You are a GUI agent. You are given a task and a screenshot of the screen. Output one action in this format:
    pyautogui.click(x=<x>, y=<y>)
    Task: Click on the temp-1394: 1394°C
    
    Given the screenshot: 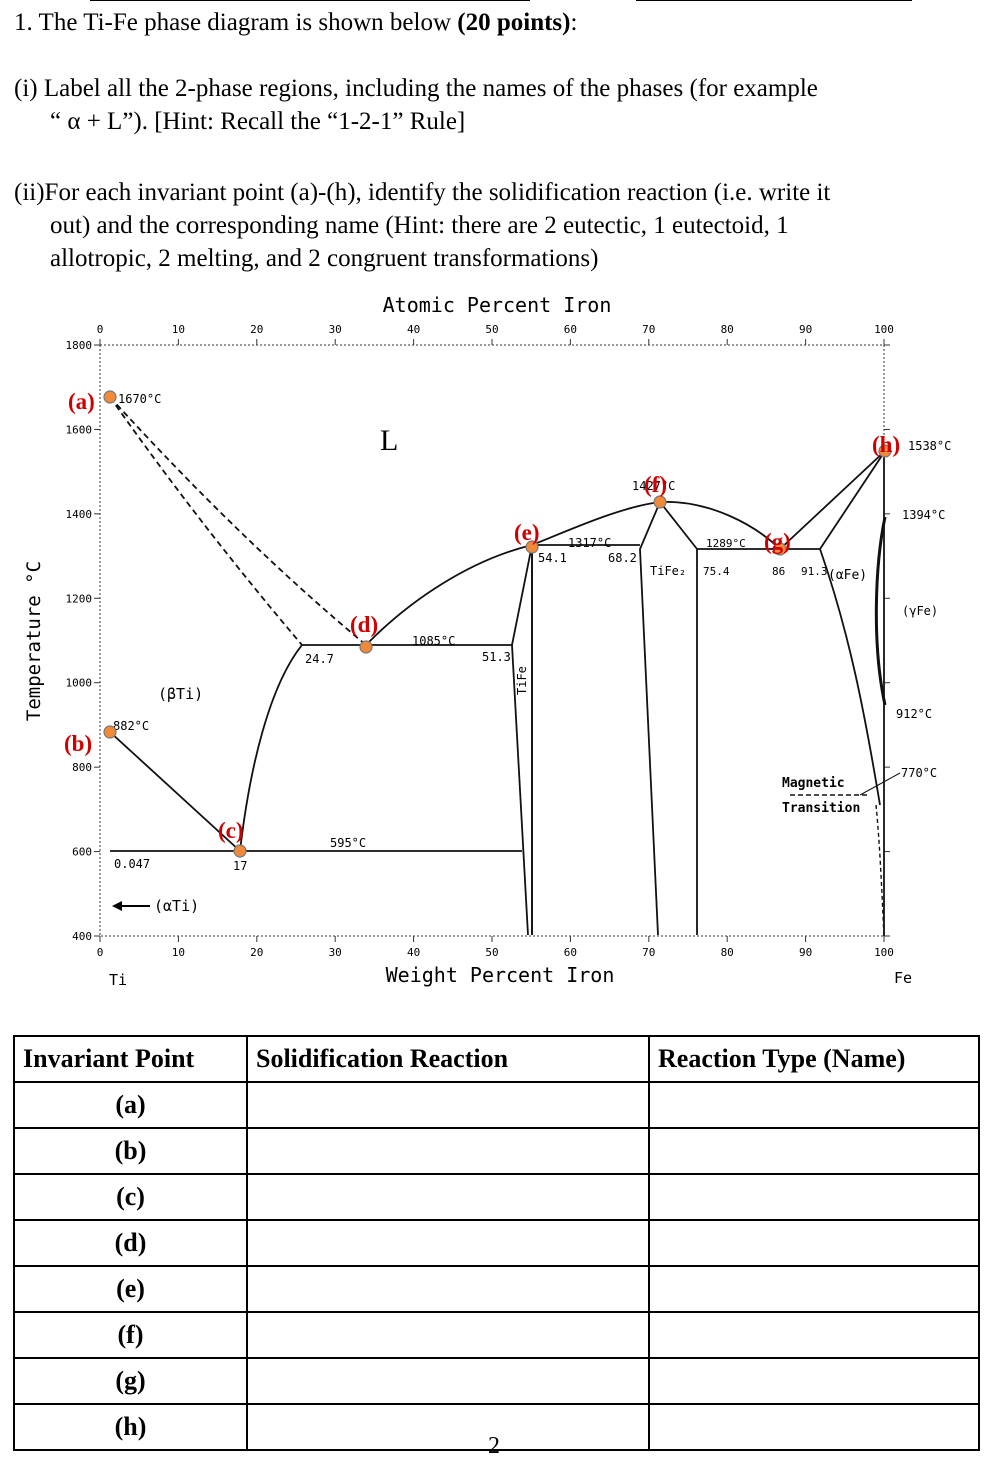 What is the action you would take?
    pyautogui.click(x=923, y=515)
    